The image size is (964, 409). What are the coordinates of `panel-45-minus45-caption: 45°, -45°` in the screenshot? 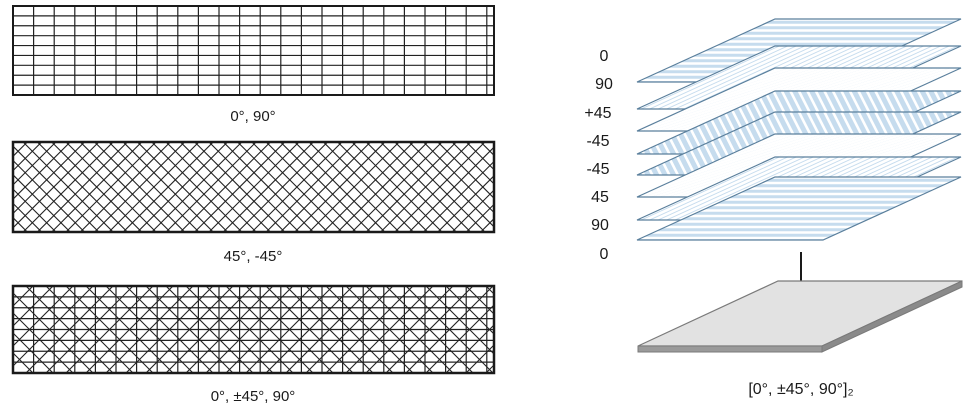 It's located at (253, 256).